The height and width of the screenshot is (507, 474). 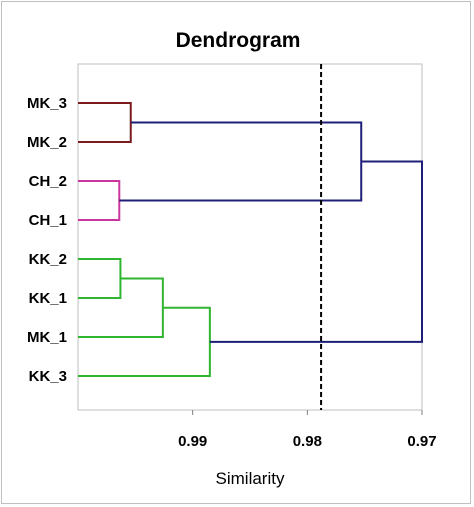 What do you see at coordinates (105, 122) in the screenshot?
I see `merge-link-m1` at bounding box center [105, 122].